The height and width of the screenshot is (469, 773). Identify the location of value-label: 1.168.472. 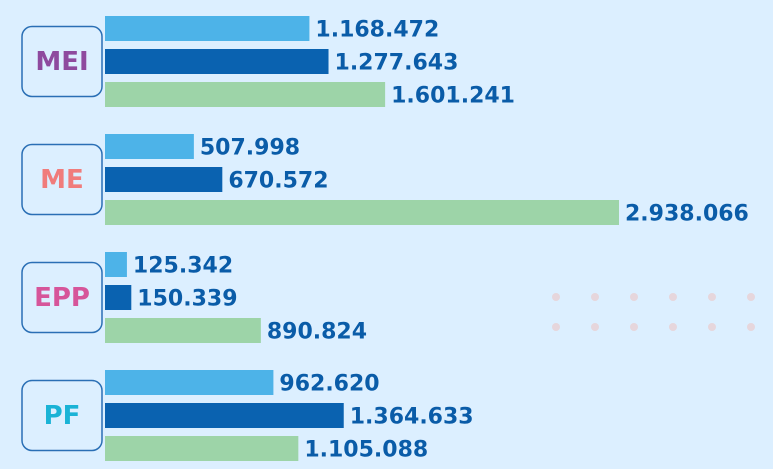
(377, 30).